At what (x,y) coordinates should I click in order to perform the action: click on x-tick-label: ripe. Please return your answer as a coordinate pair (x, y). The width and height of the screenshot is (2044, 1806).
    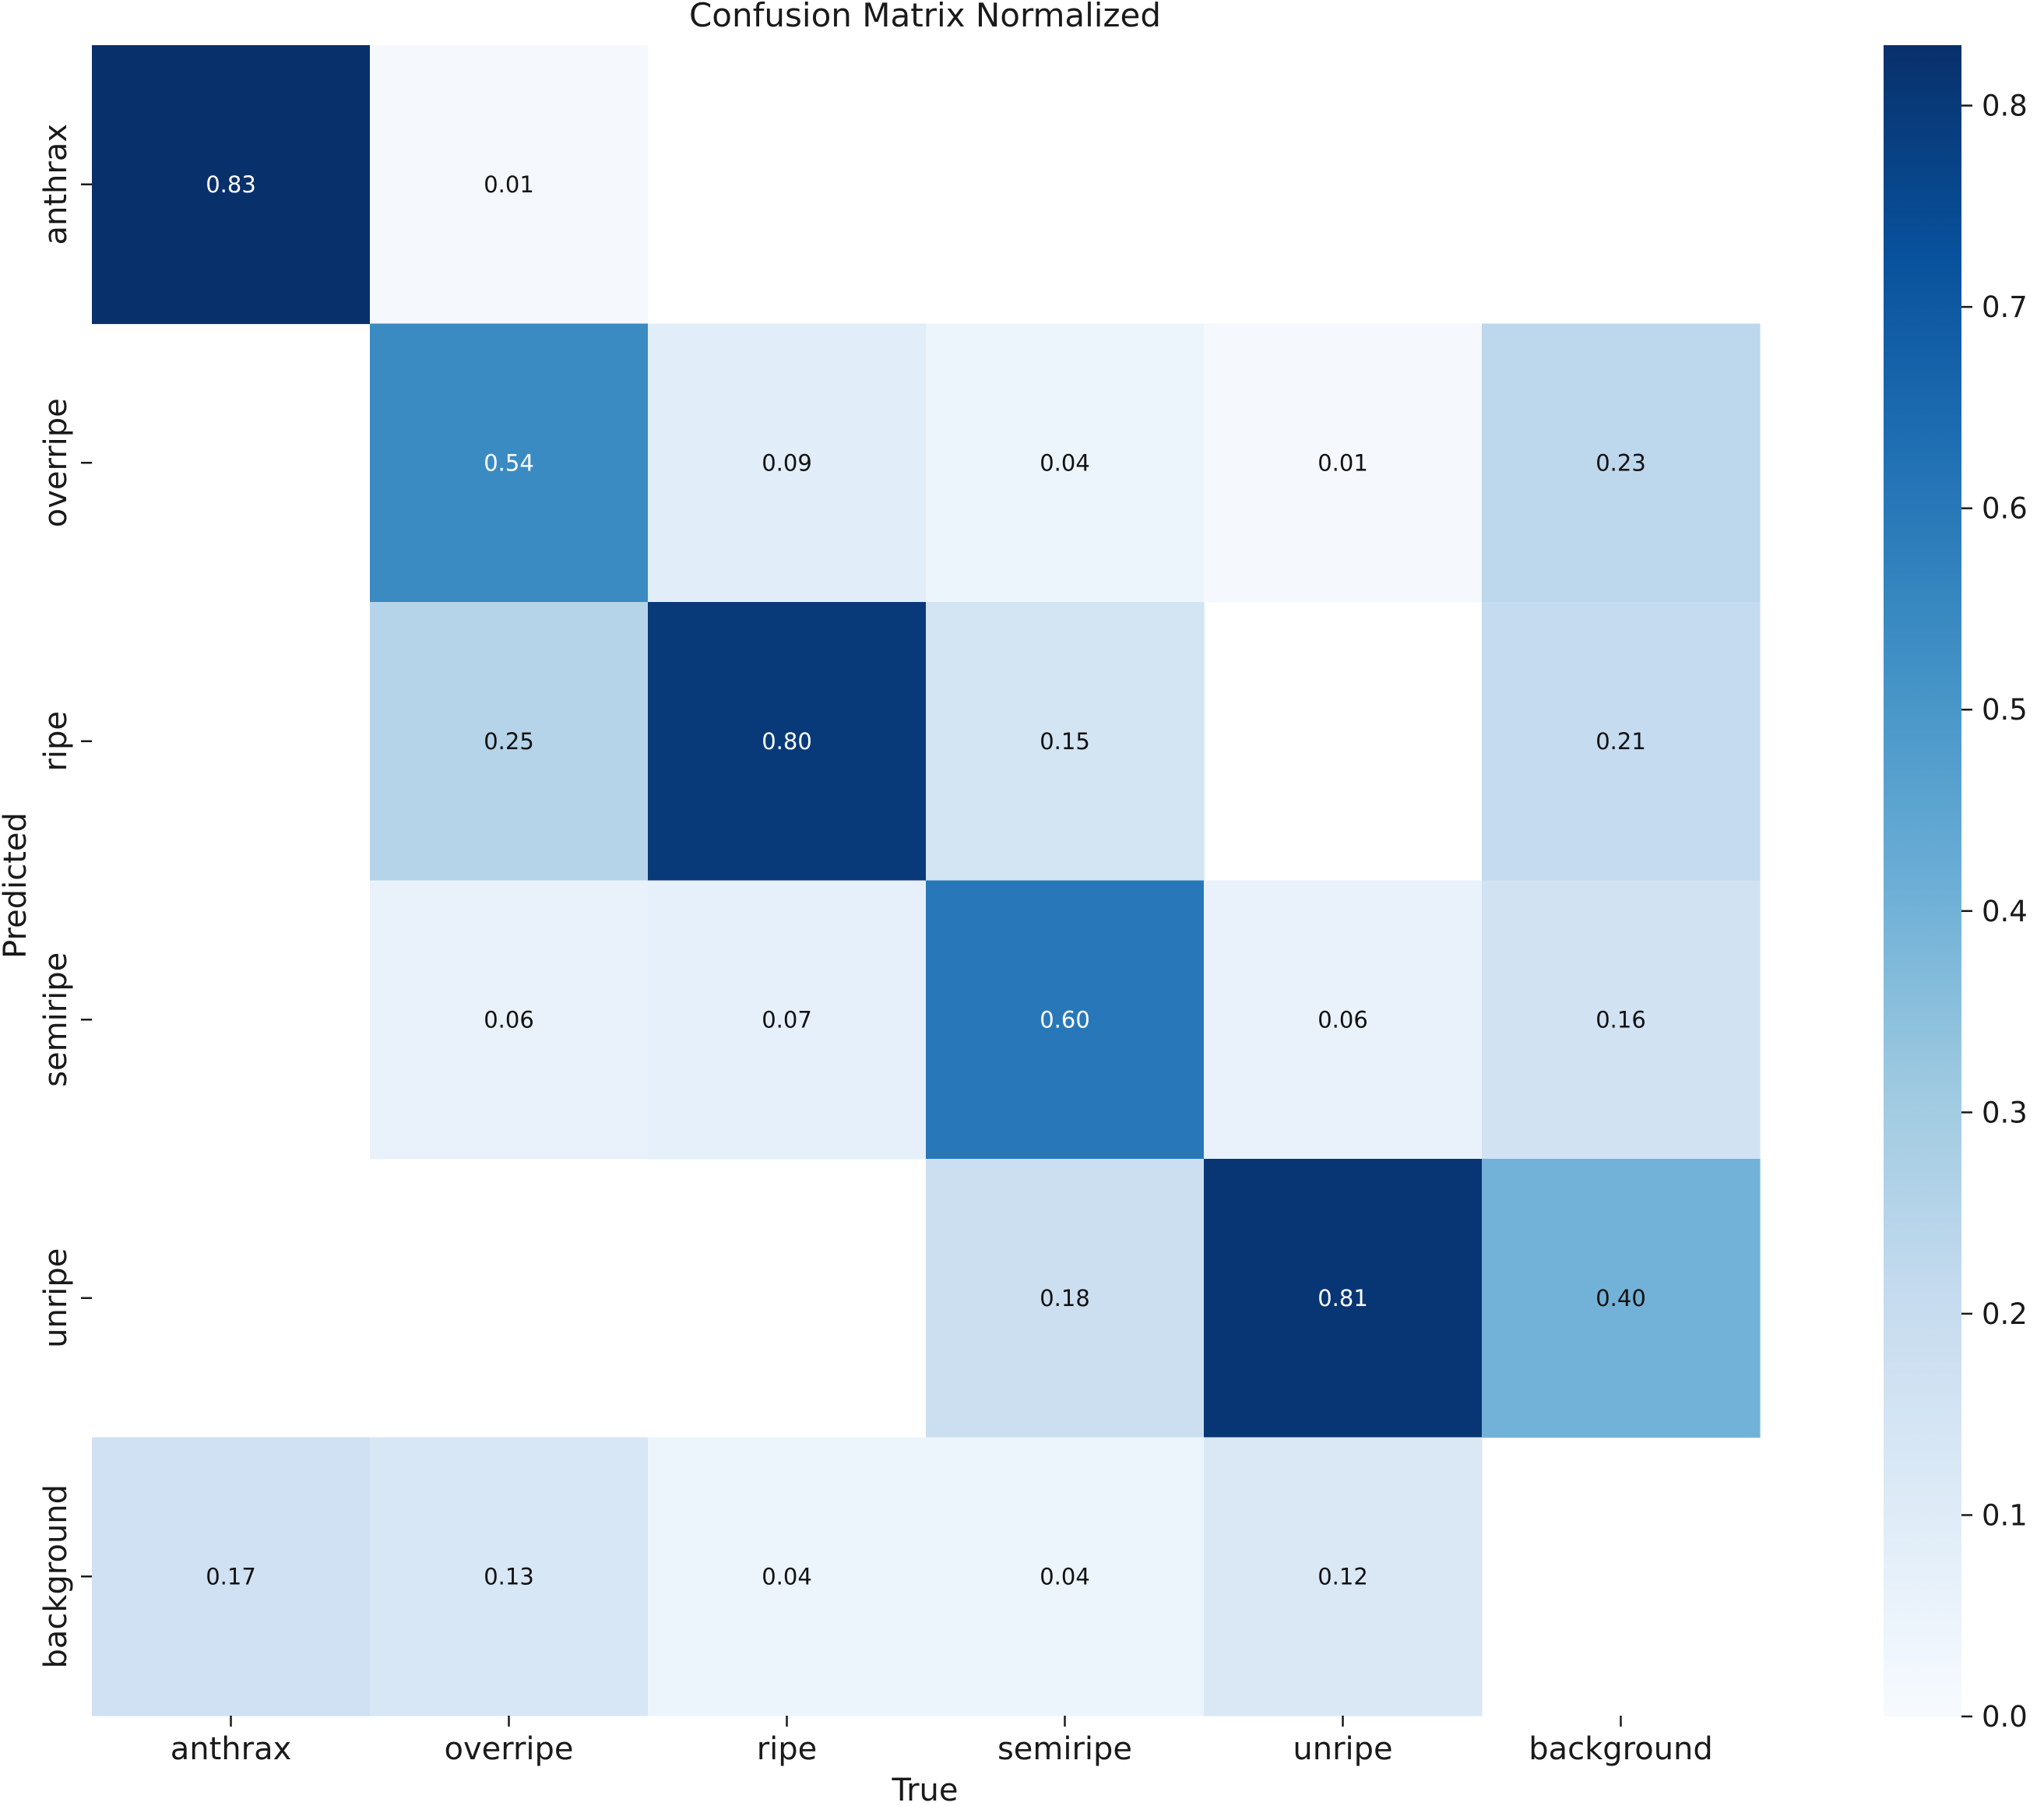
    Looking at the image, I should click on (787, 1749).